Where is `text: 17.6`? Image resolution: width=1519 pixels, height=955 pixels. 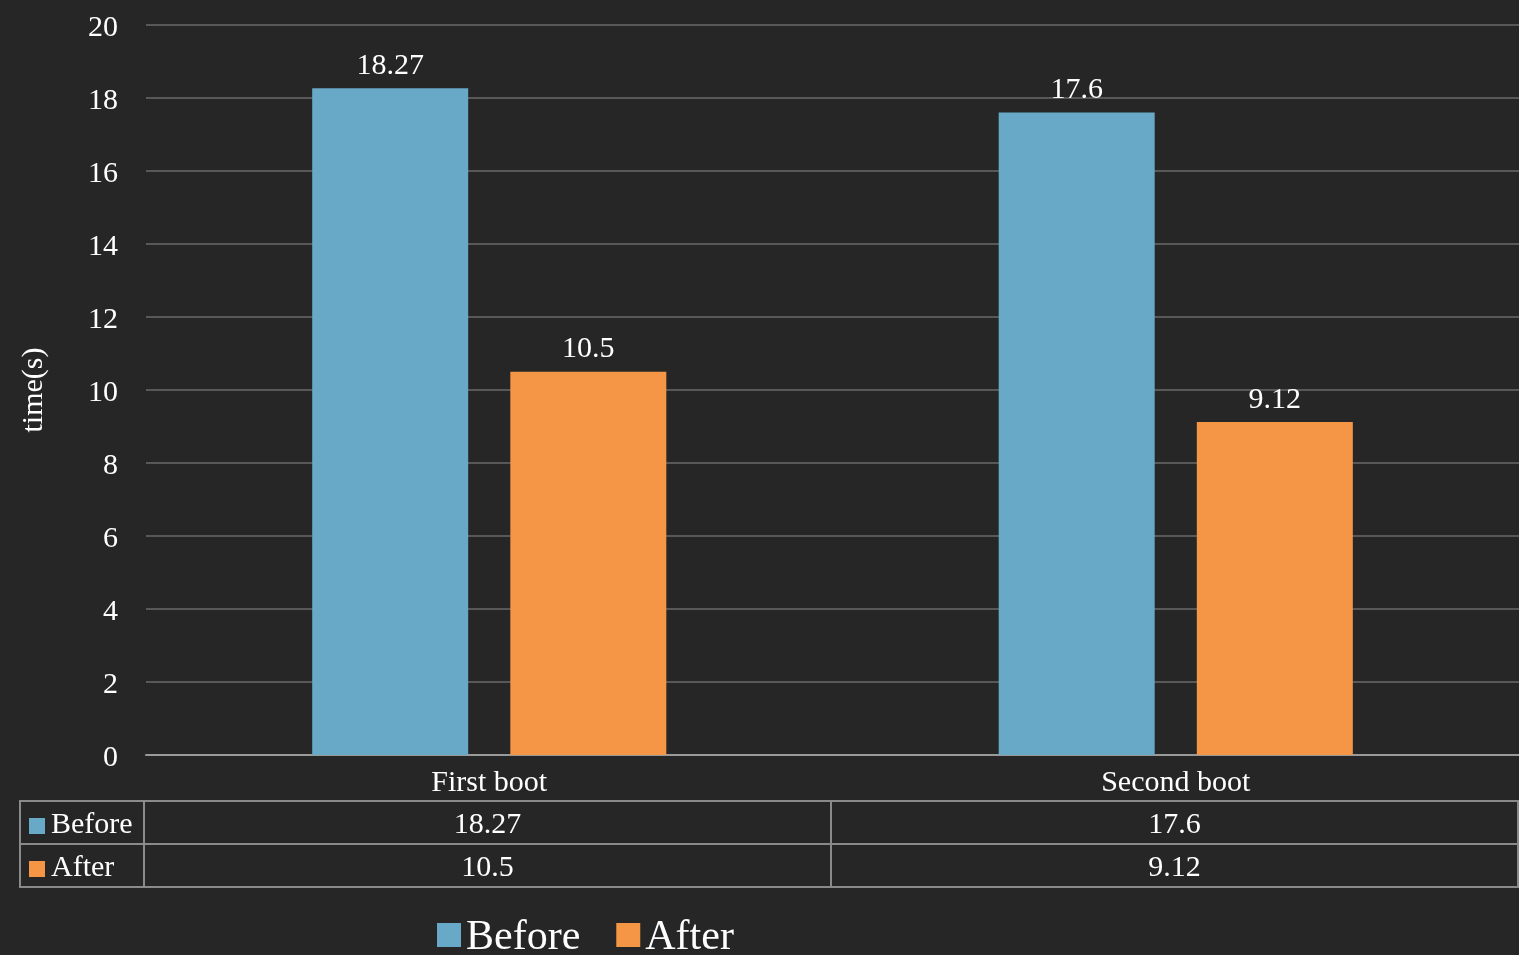 text: 17.6 is located at coordinates (1174, 822).